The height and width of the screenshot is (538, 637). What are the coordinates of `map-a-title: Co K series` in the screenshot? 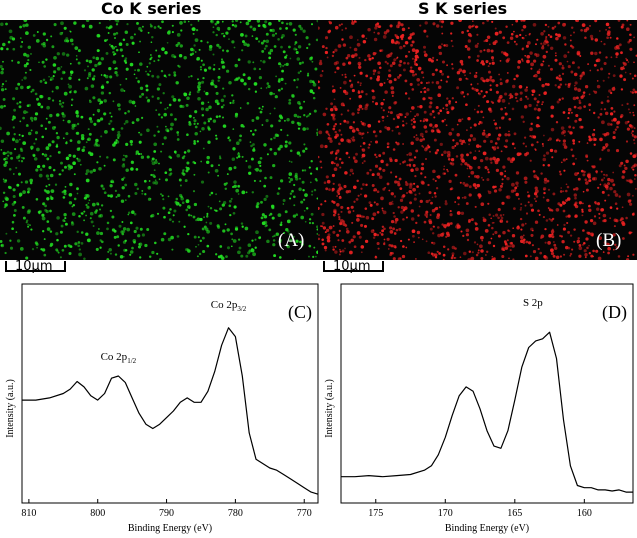 It's located at (151, 9).